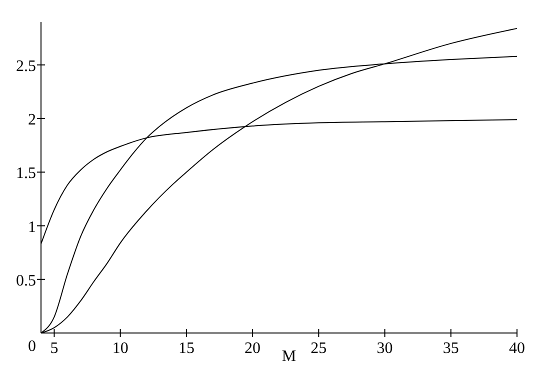 The height and width of the screenshot is (377, 545). What do you see at coordinates (32, 346) in the screenshot?
I see `y-tick-label: 0` at bounding box center [32, 346].